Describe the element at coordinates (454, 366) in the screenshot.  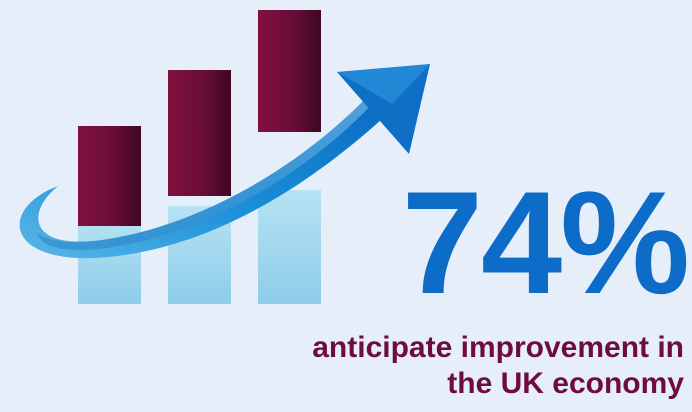
I see `statistic-caption: anticipate improvement in the UK economy` at that location.